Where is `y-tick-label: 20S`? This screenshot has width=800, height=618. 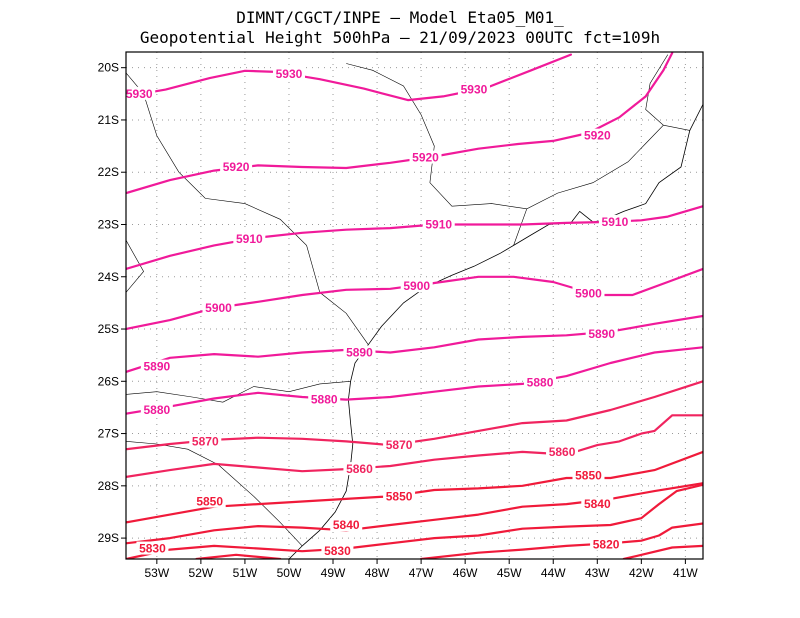
y-tick-label: 20S is located at coordinates (108, 68).